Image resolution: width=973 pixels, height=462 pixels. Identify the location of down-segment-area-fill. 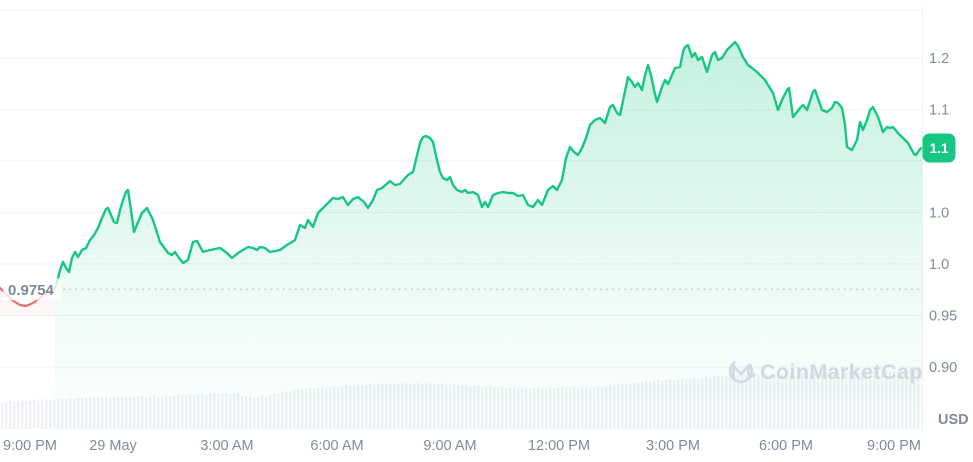
(27, 302).